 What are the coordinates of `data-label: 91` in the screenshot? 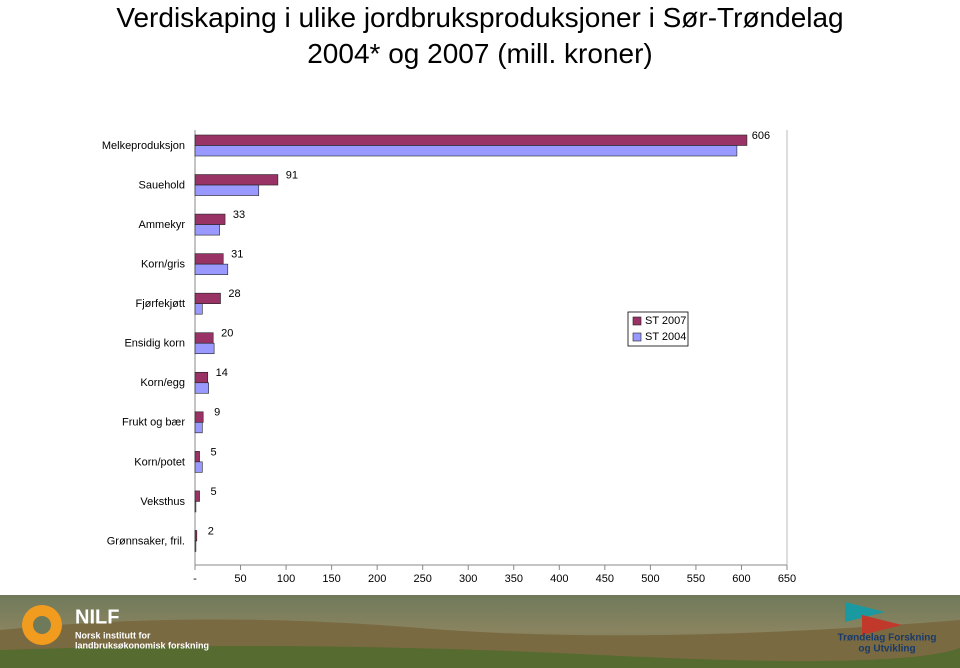 It's located at (292, 175).